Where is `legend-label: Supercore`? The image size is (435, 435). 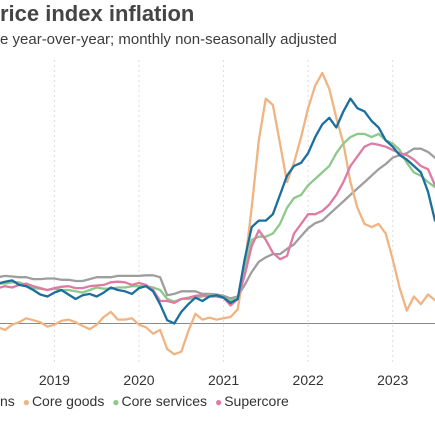 legend-label: Supercore is located at coordinates (256, 401).